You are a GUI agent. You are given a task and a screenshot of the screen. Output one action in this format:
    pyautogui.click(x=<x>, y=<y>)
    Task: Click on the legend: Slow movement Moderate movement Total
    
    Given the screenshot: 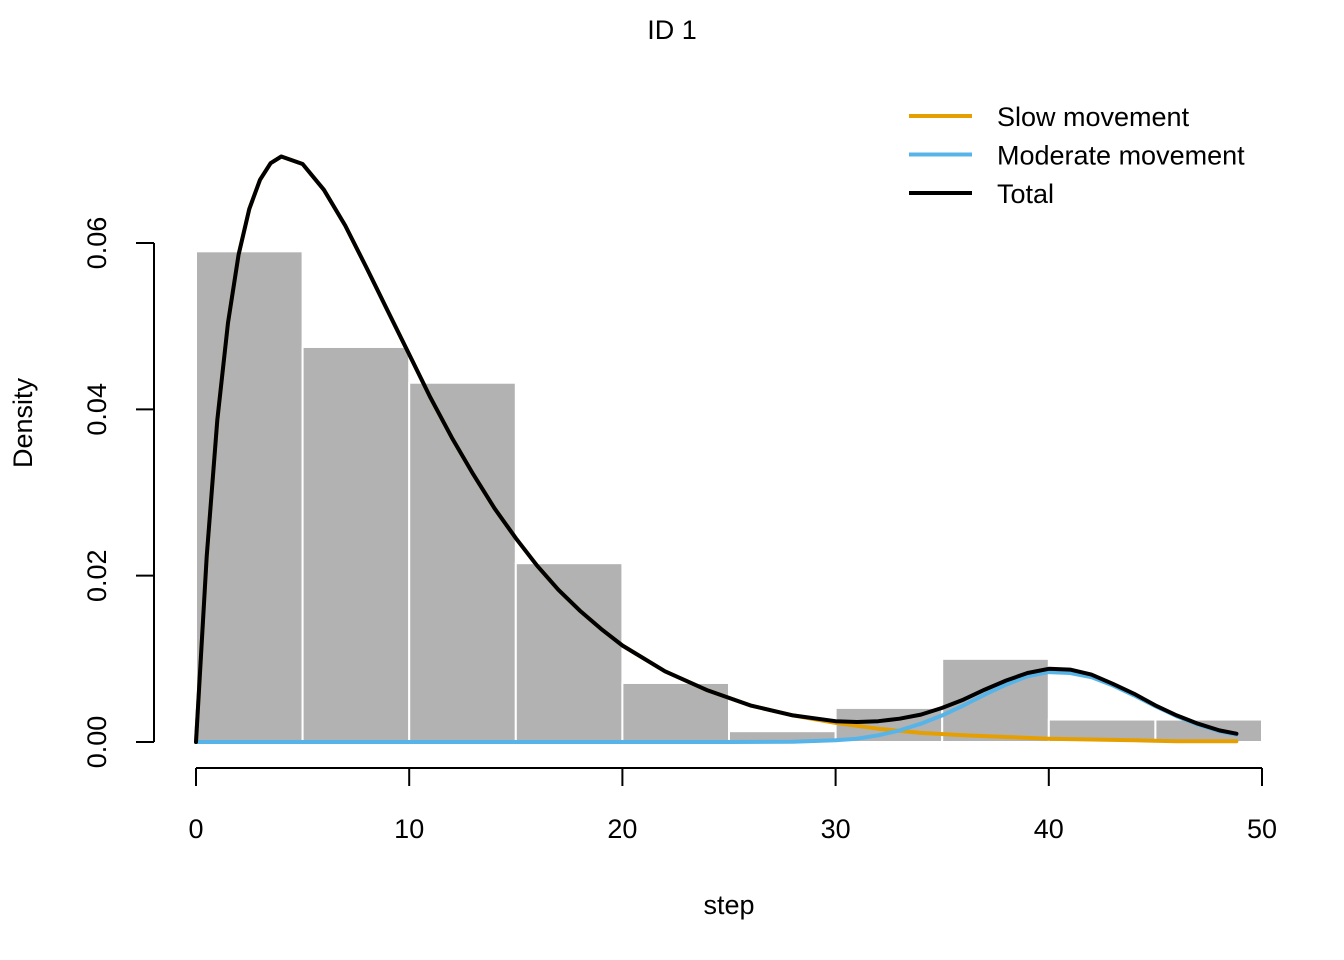 What is the action you would take?
    pyautogui.click(x=1077, y=155)
    